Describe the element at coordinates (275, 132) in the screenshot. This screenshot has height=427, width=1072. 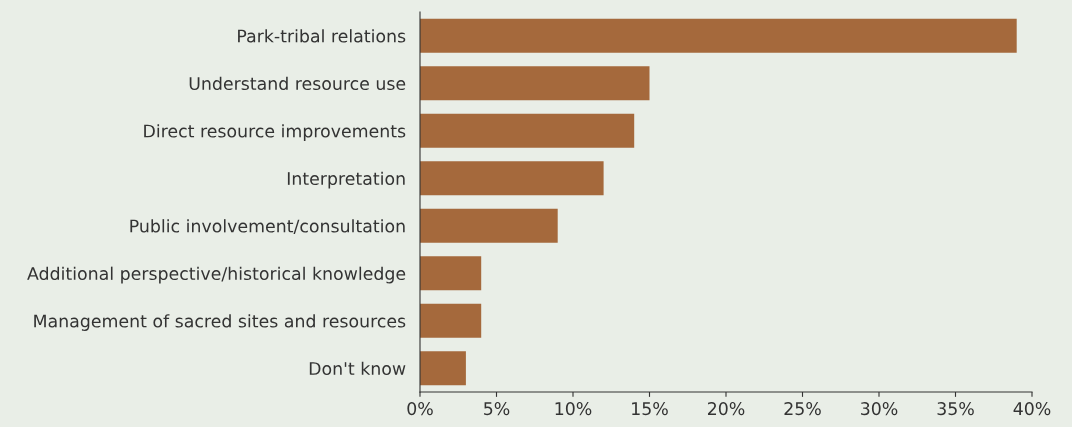
I see `y-tick-label: Direct resource improvements` at that location.